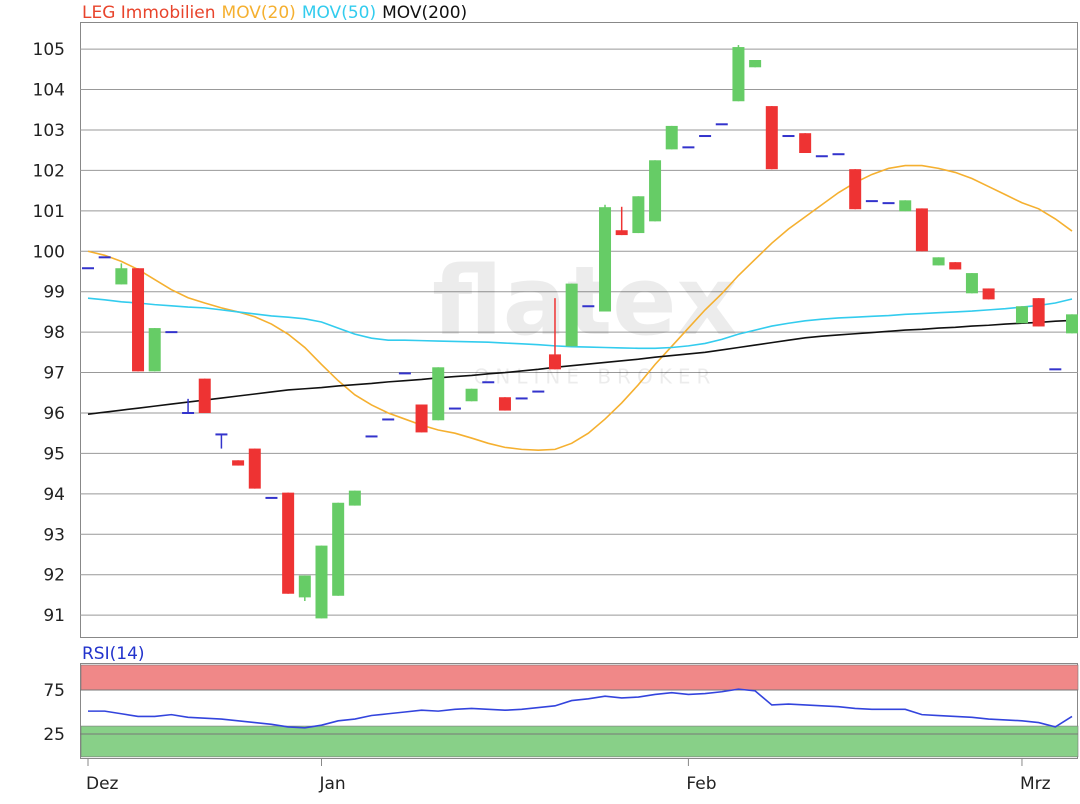  What do you see at coordinates (54, 333) in the screenshot?
I see `y-tick-label: 98` at bounding box center [54, 333].